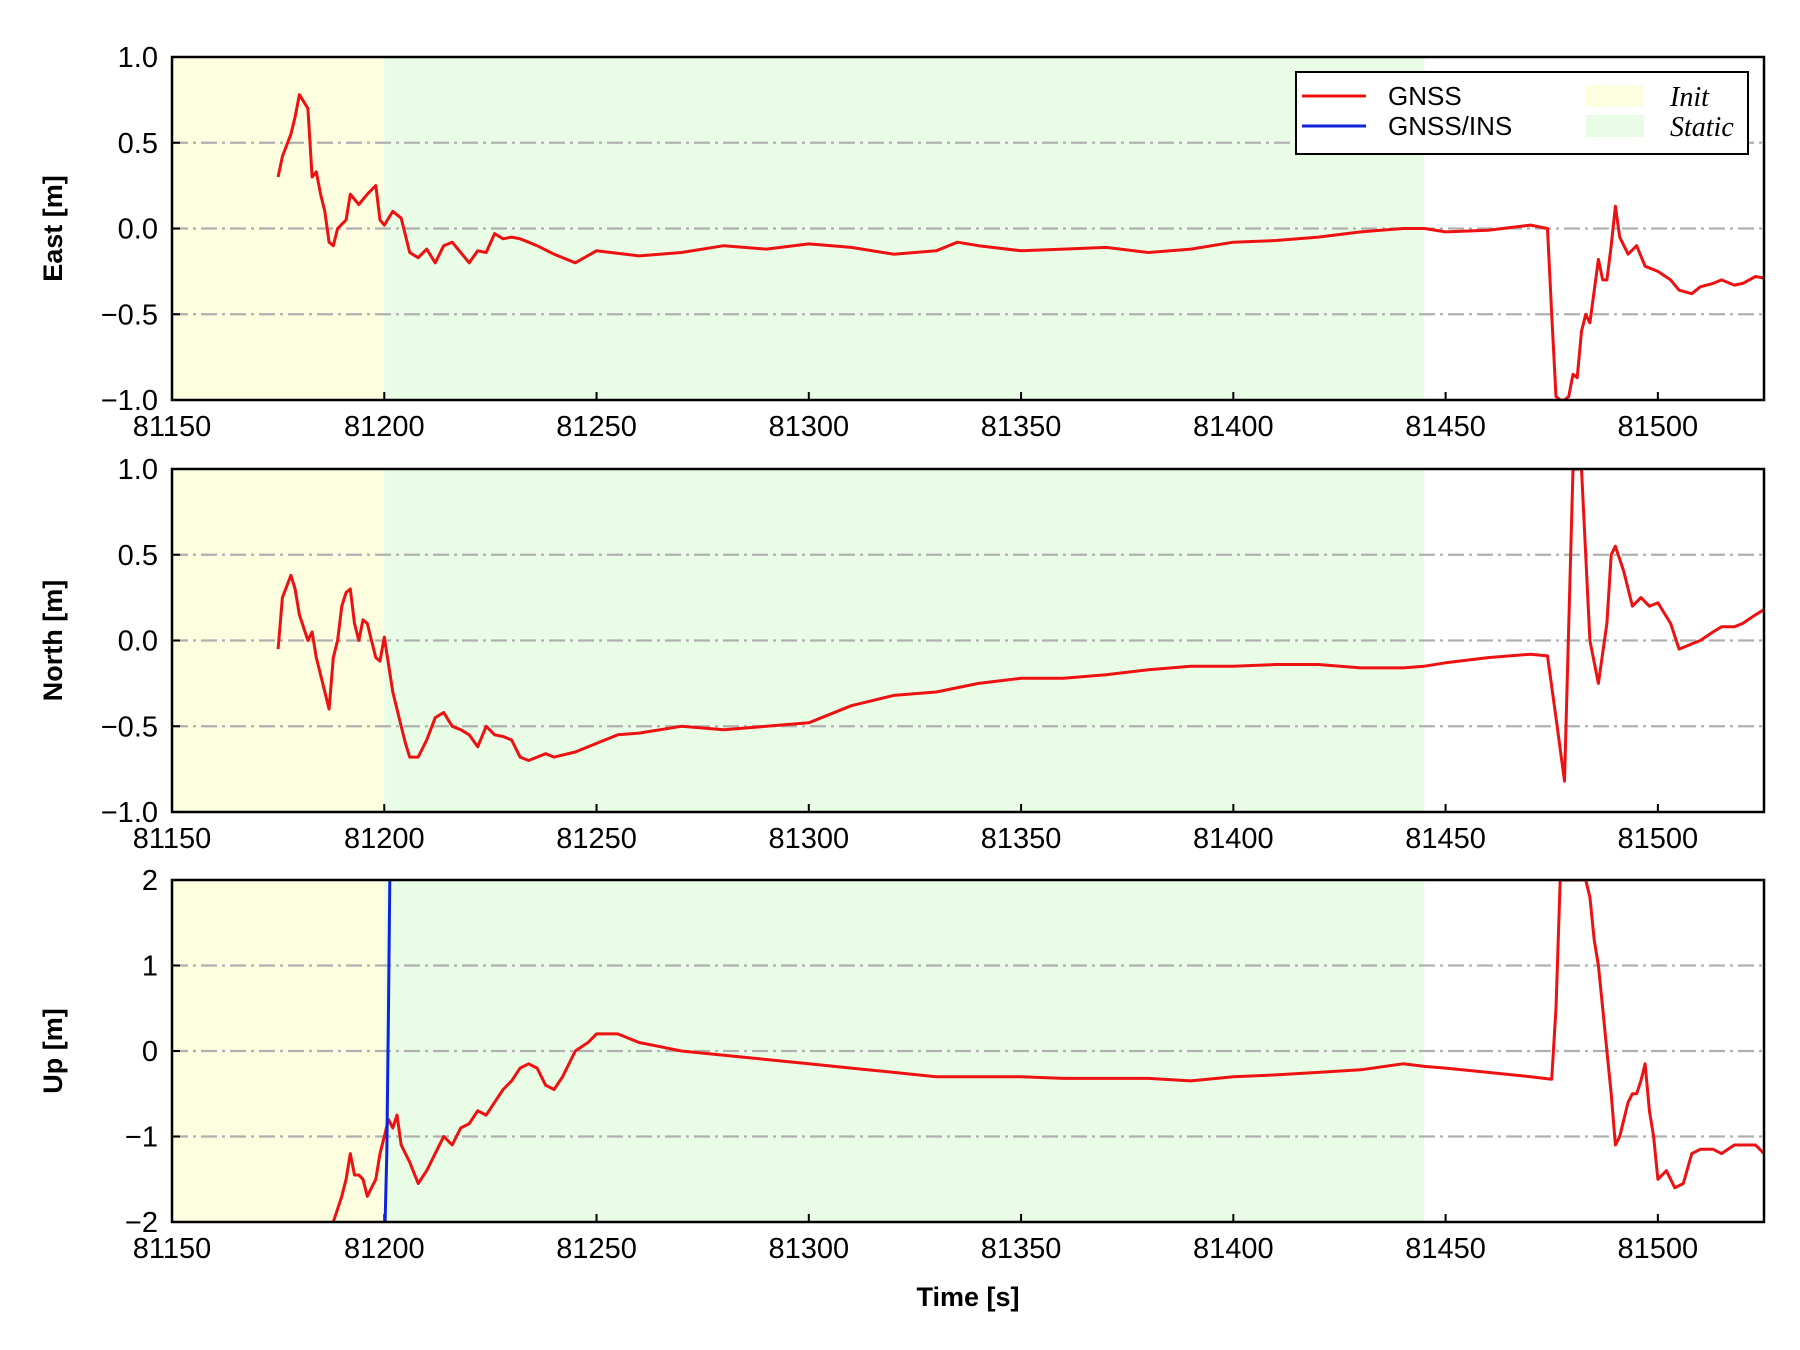 The width and height of the screenshot is (1800, 1350). I want to click on y-axis-title: Up [m], so click(53, 1050).